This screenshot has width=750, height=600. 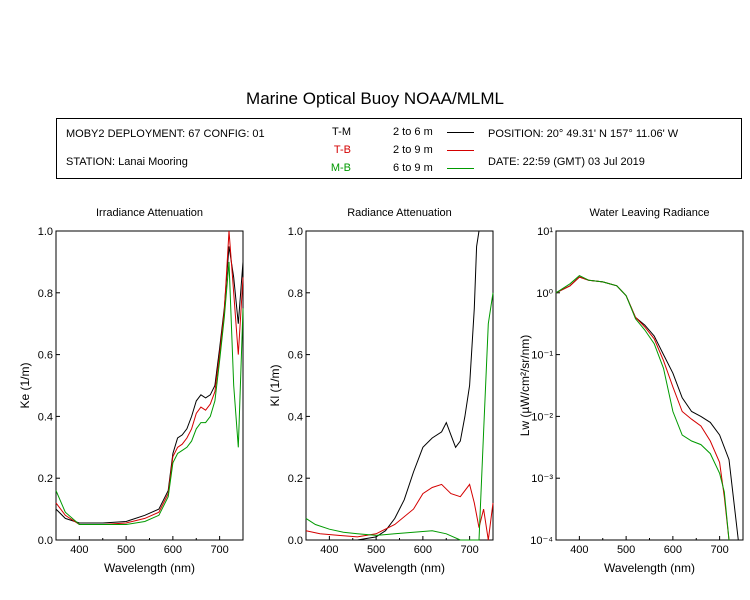 What do you see at coordinates (413, 132) in the screenshot?
I see `legend-range: 2 to 6 m` at bounding box center [413, 132].